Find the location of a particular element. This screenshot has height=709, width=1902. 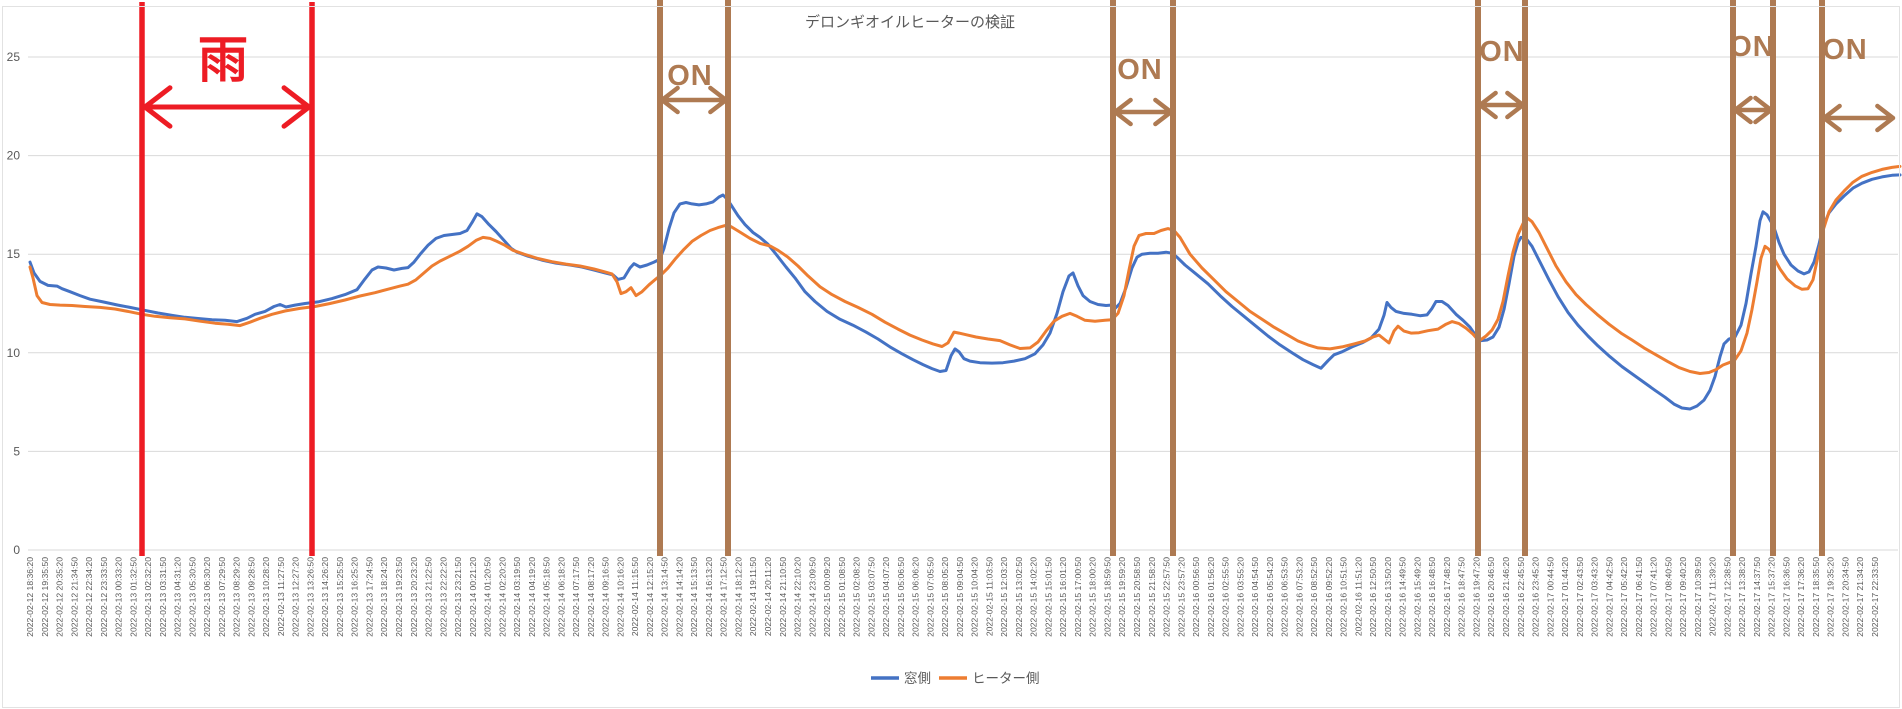

x-tick-label: 2022-02-16 06:53:50 is located at coordinates (1285, 597).